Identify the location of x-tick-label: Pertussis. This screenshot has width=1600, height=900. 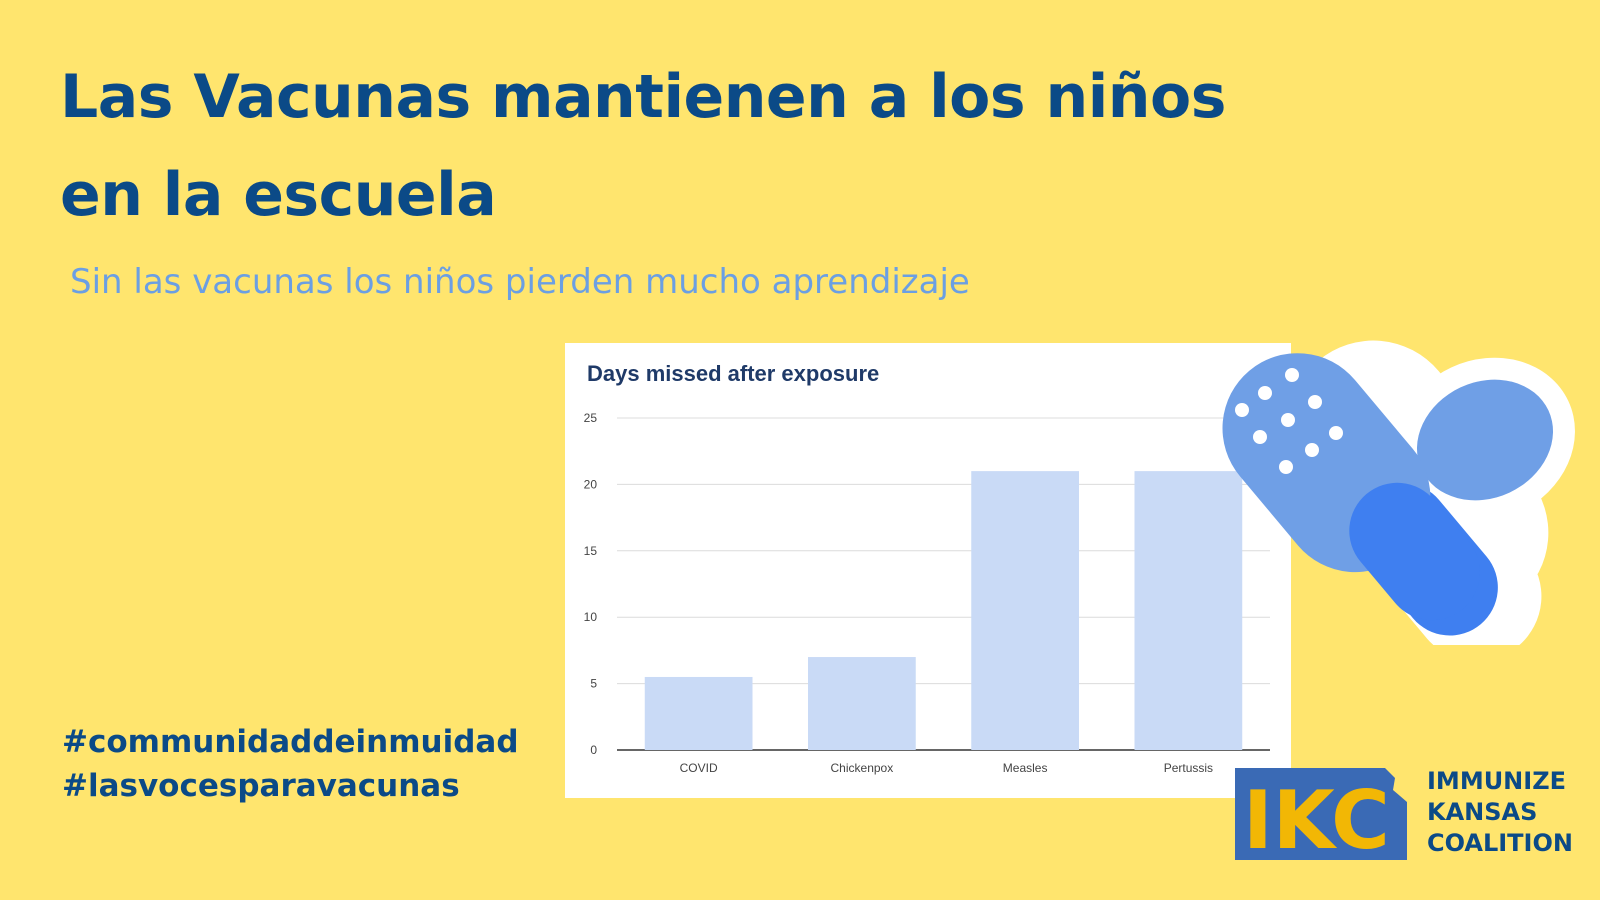
(1188, 768).